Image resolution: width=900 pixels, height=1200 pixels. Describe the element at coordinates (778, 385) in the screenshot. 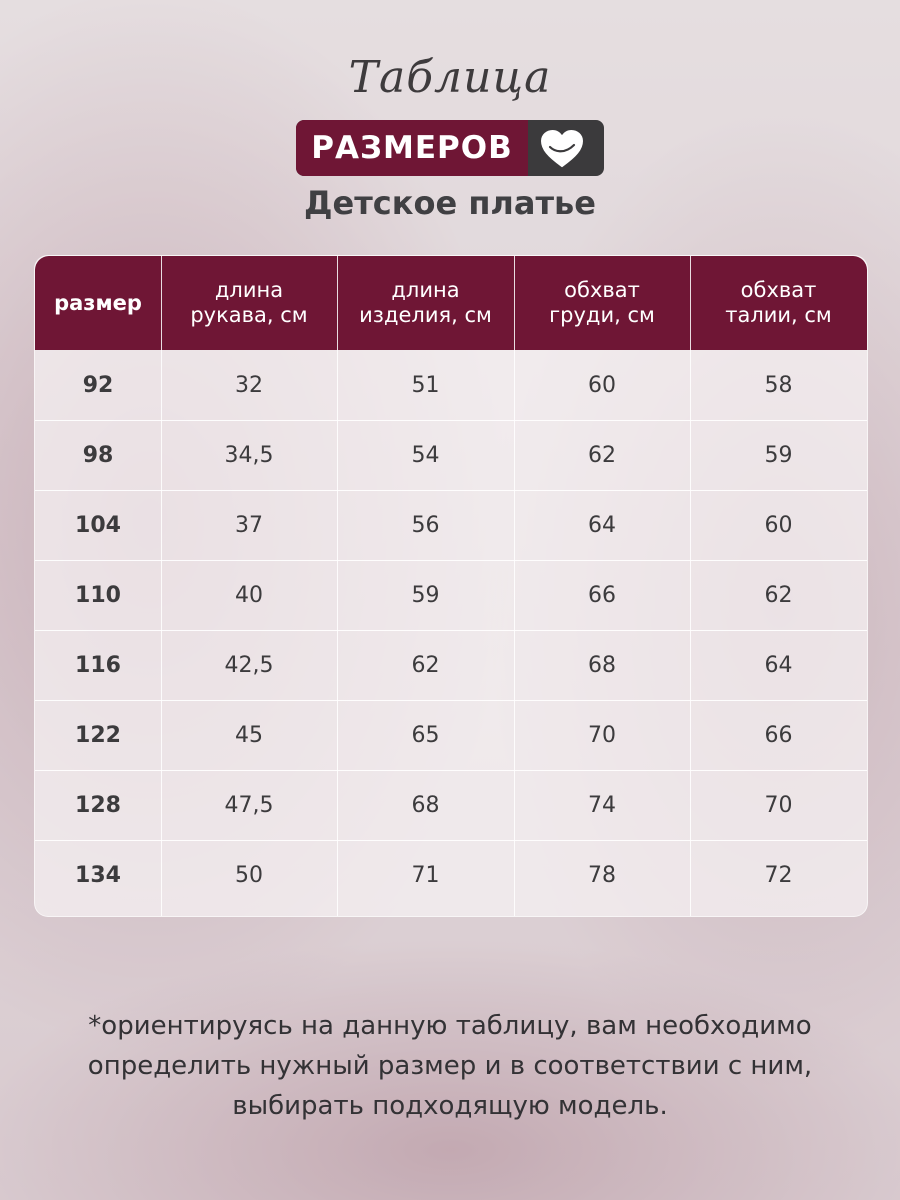

I see `measurement-cell: 58` at that location.